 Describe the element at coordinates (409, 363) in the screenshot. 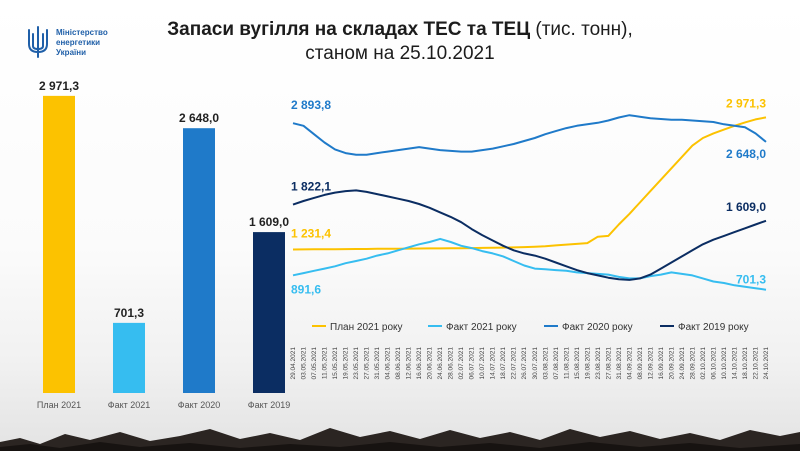

I see `x-tick-label: 12.06.2021` at that location.